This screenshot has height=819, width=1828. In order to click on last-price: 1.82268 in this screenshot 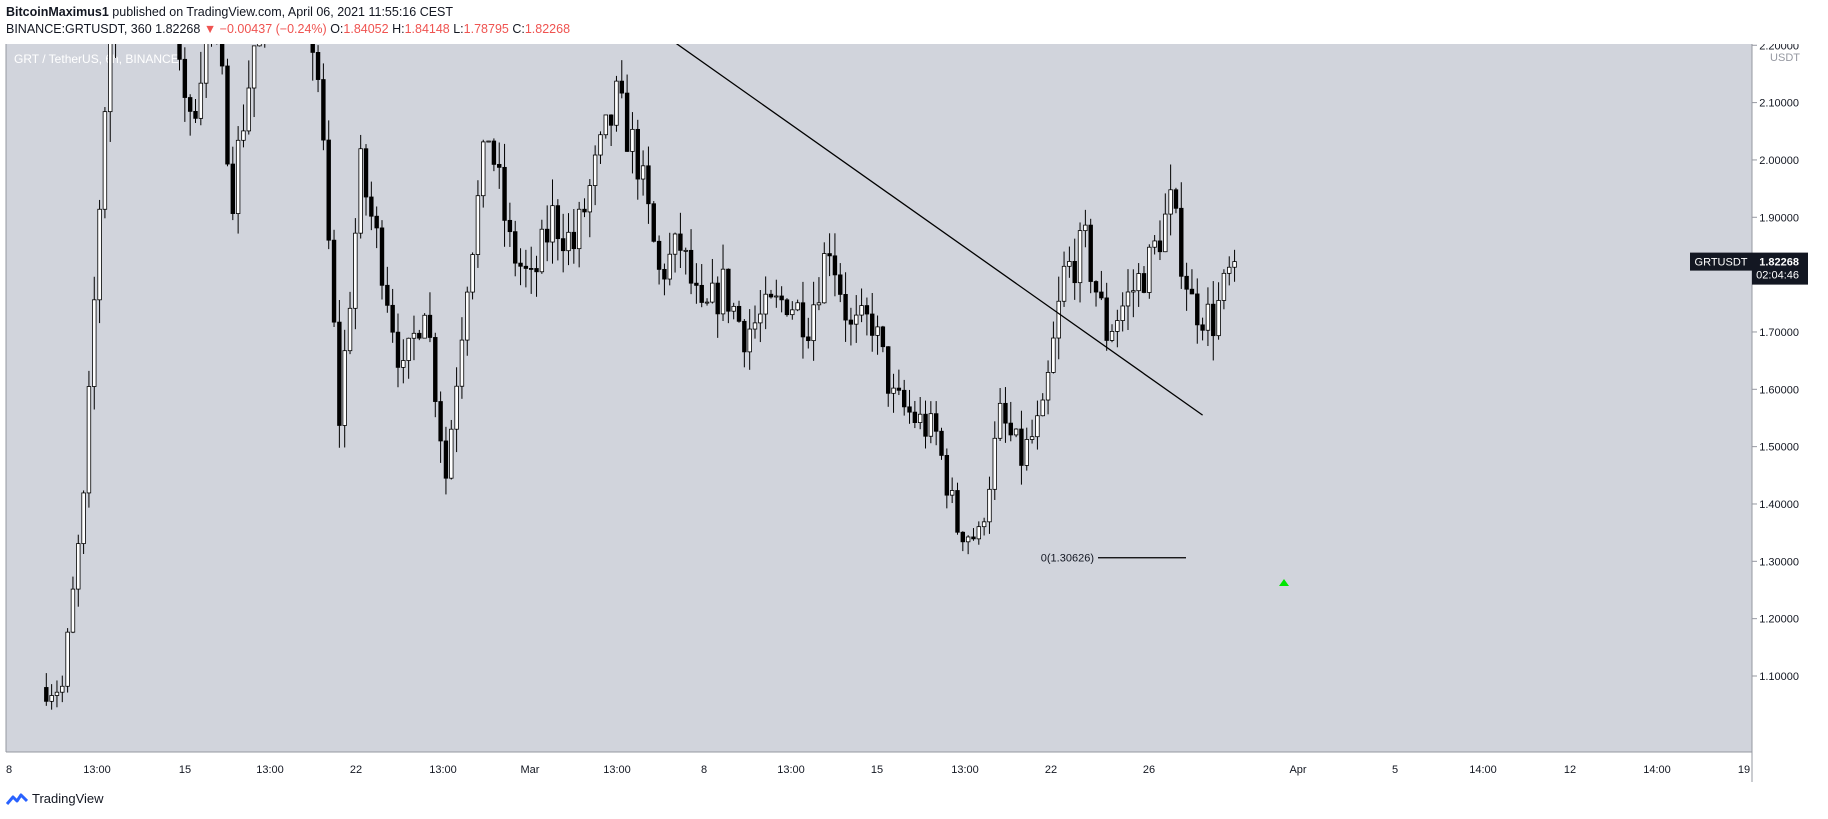, I will do `click(178, 29)`.